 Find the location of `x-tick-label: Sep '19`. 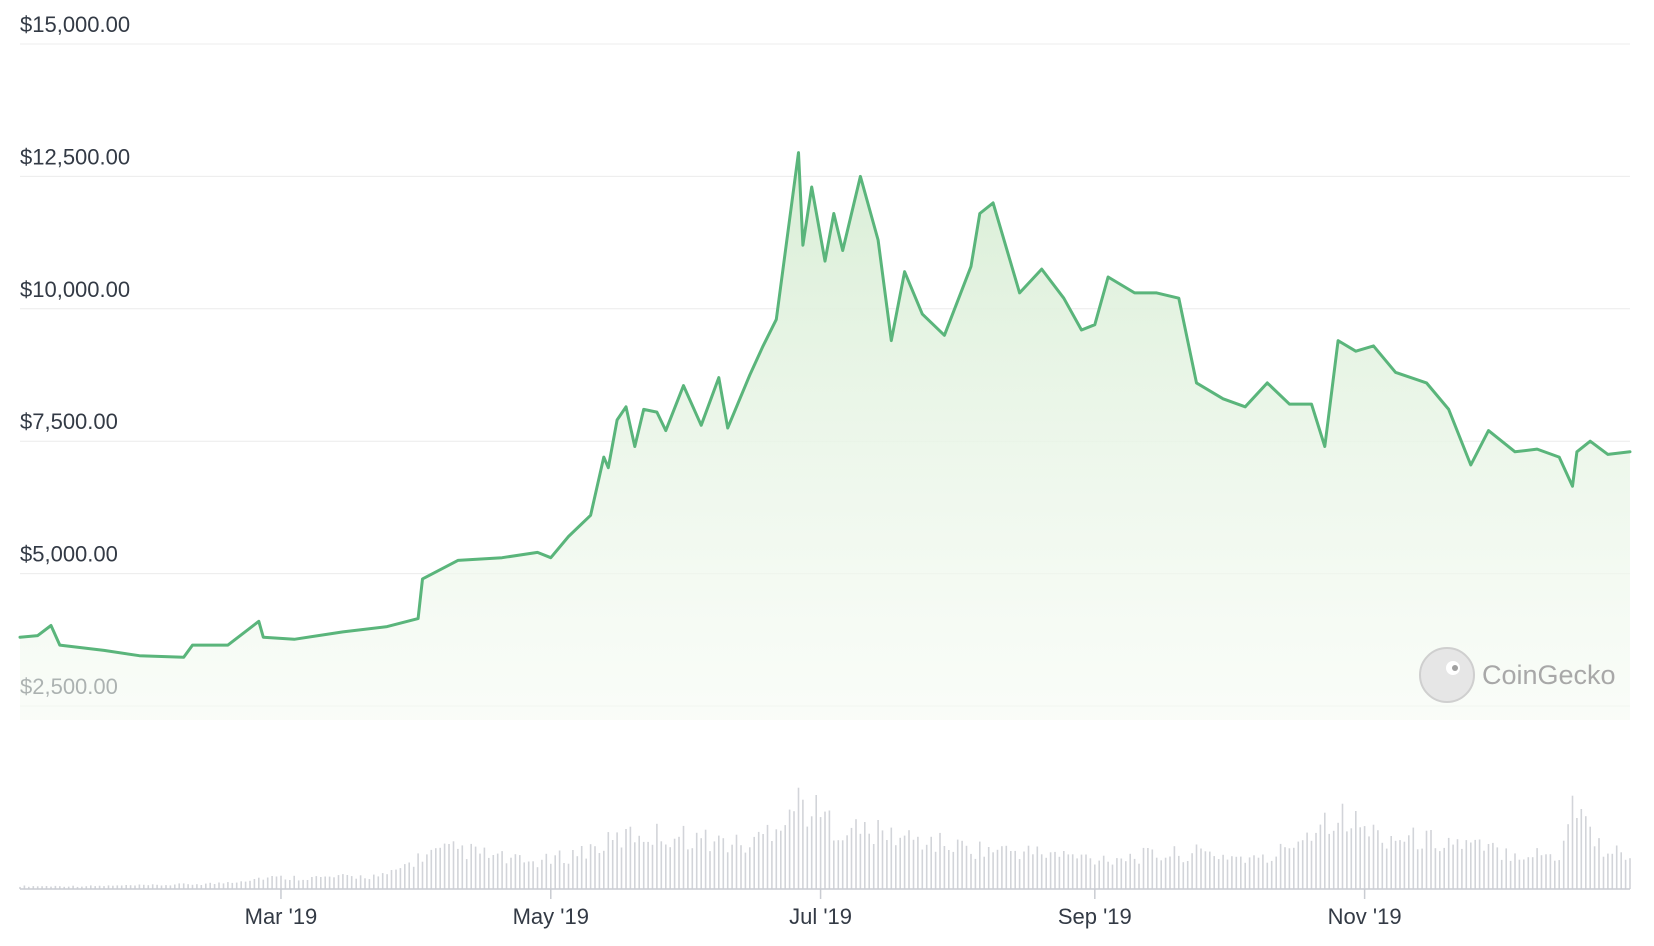

x-tick-label: Sep '19 is located at coordinates (1095, 916).